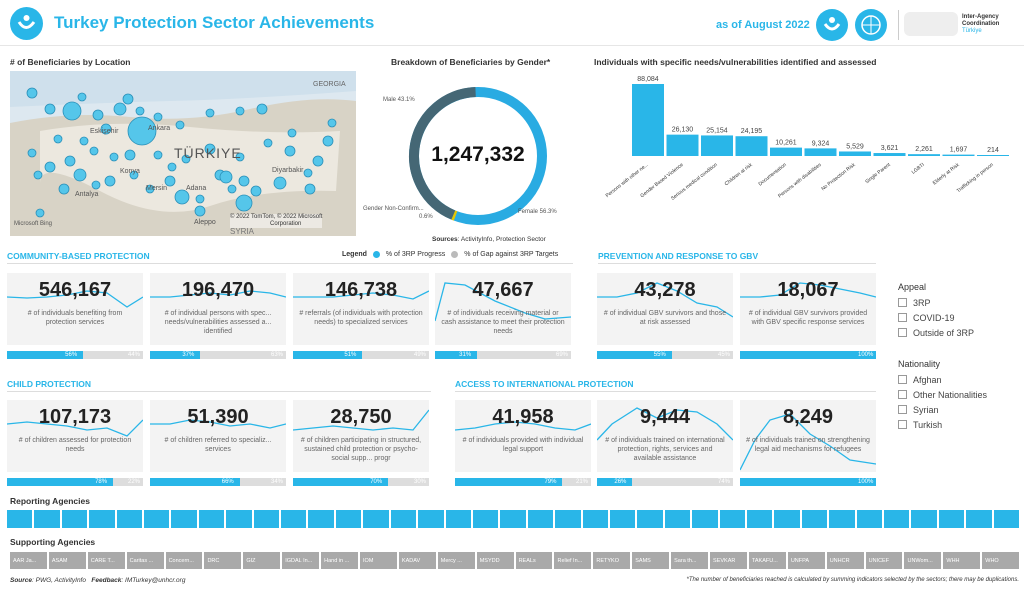 The height and width of the screenshot is (599, 1024). Describe the element at coordinates (806, 560) in the screenshot. I see `supporting-agency-tile: UNFPA` at that location.